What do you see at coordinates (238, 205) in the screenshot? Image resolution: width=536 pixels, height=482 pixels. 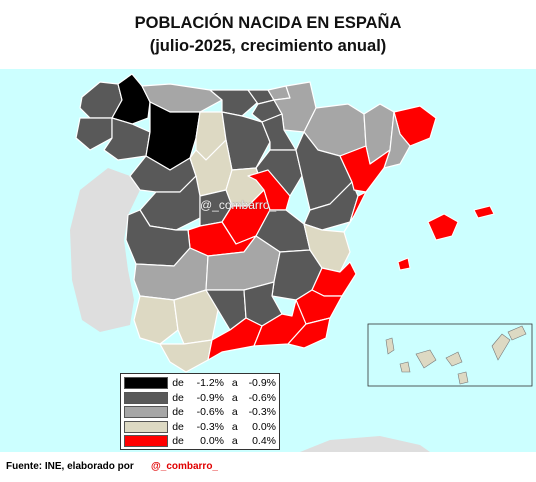 I see `watermark: @_combarro_` at bounding box center [238, 205].